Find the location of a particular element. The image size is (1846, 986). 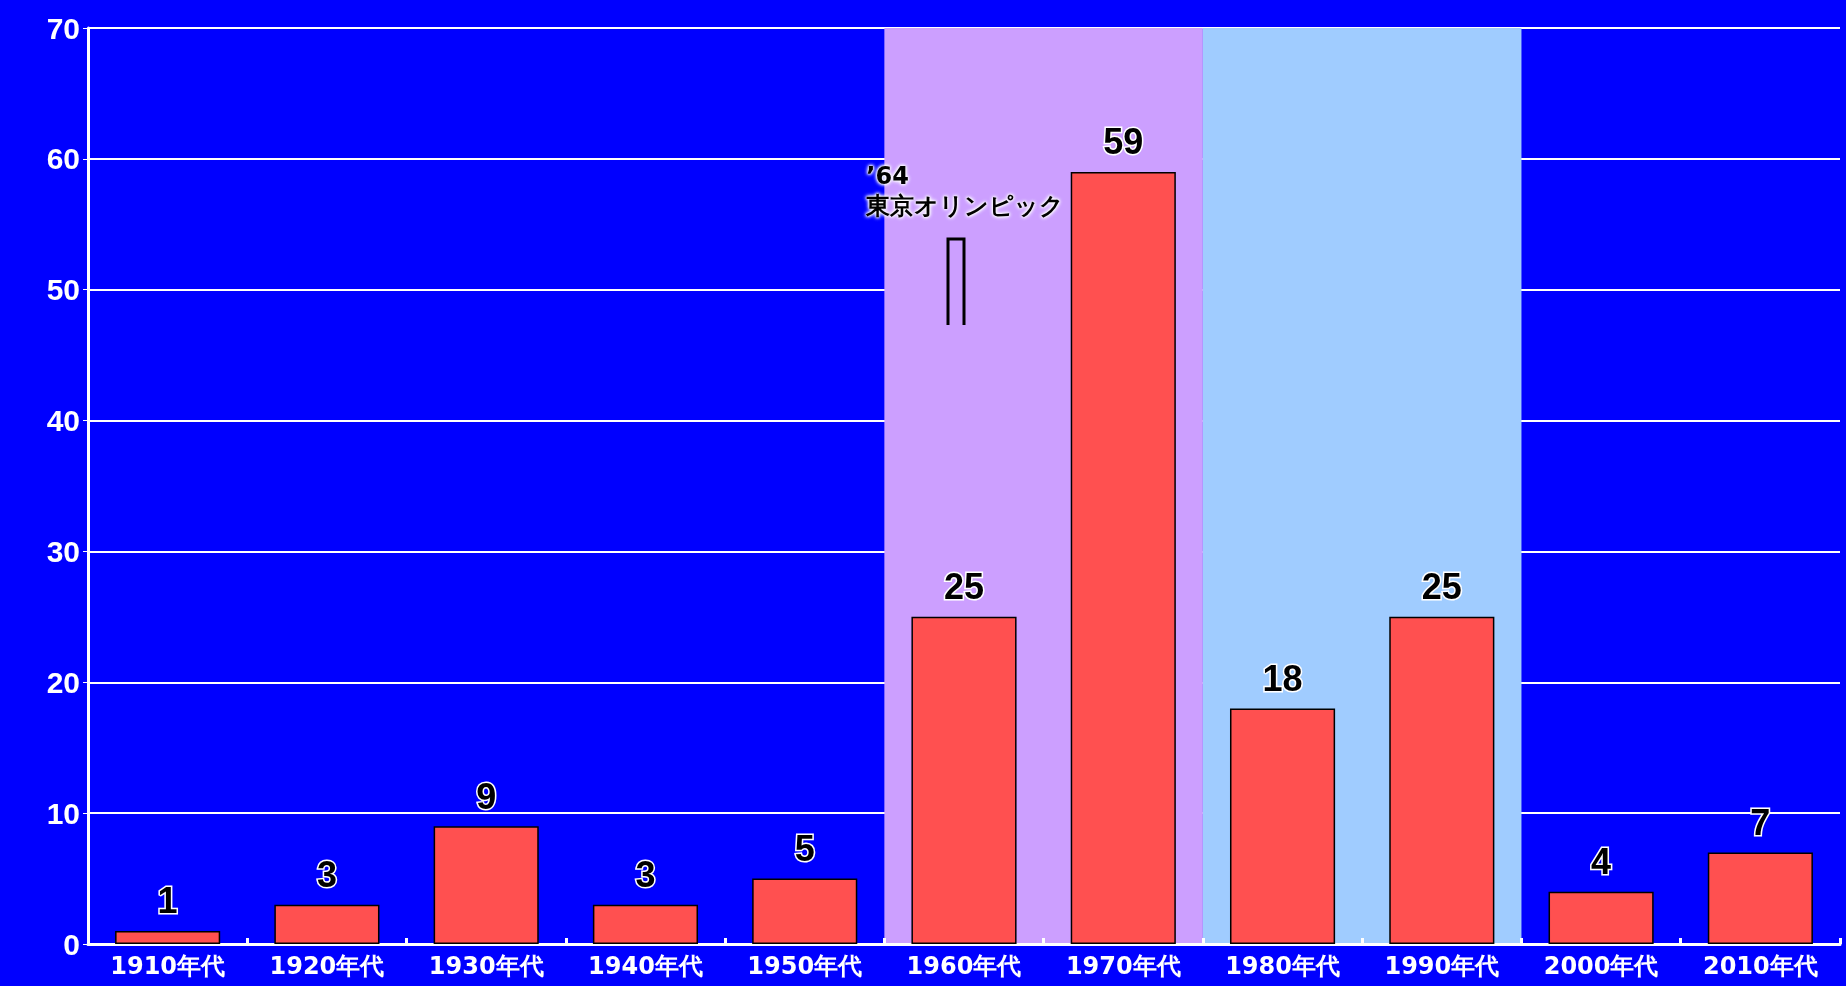

data-label: 5 is located at coordinates (804, 849).